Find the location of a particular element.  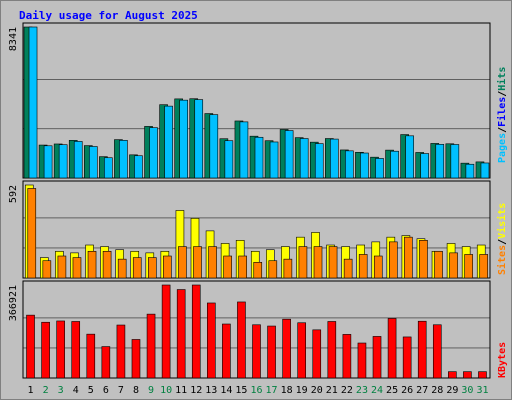

x-tick-label-5: 5 is located at coordinates (91, 390).